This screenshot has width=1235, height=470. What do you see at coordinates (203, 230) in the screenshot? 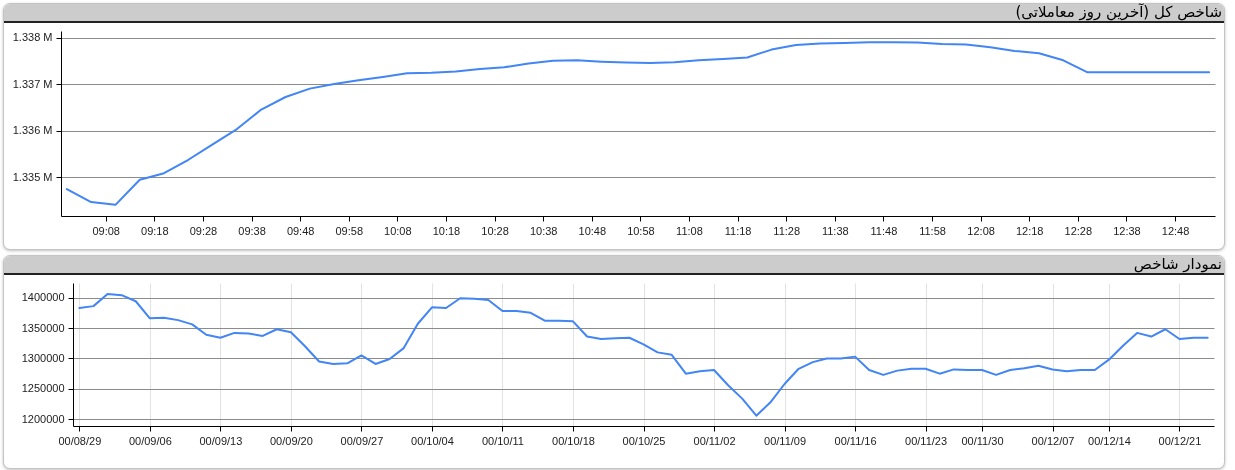
I see `x-tick-label: 09:28` at bounding box center [203, 230].